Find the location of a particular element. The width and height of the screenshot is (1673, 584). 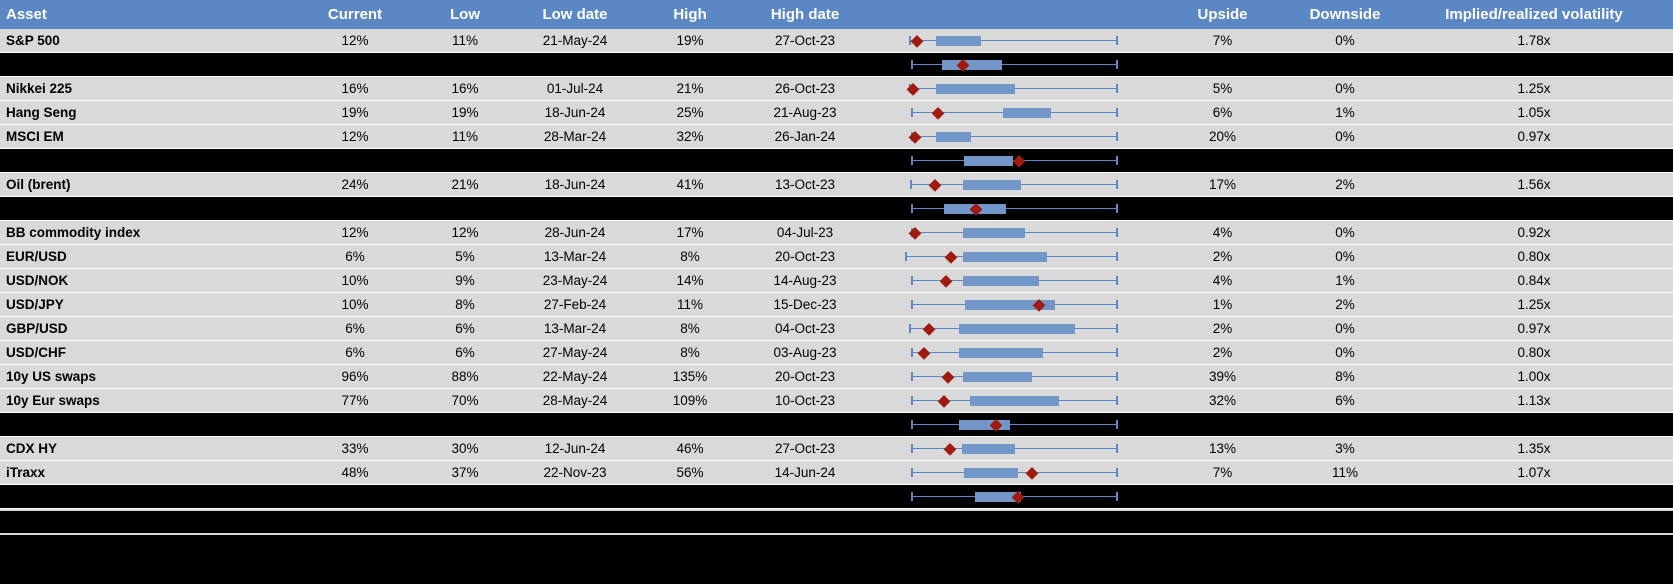

table-row: USD/CHF 6% 6% 27-May-24 8% 03-Aug-23 2% 0% 0.80x is located at coordinates (836, 353).